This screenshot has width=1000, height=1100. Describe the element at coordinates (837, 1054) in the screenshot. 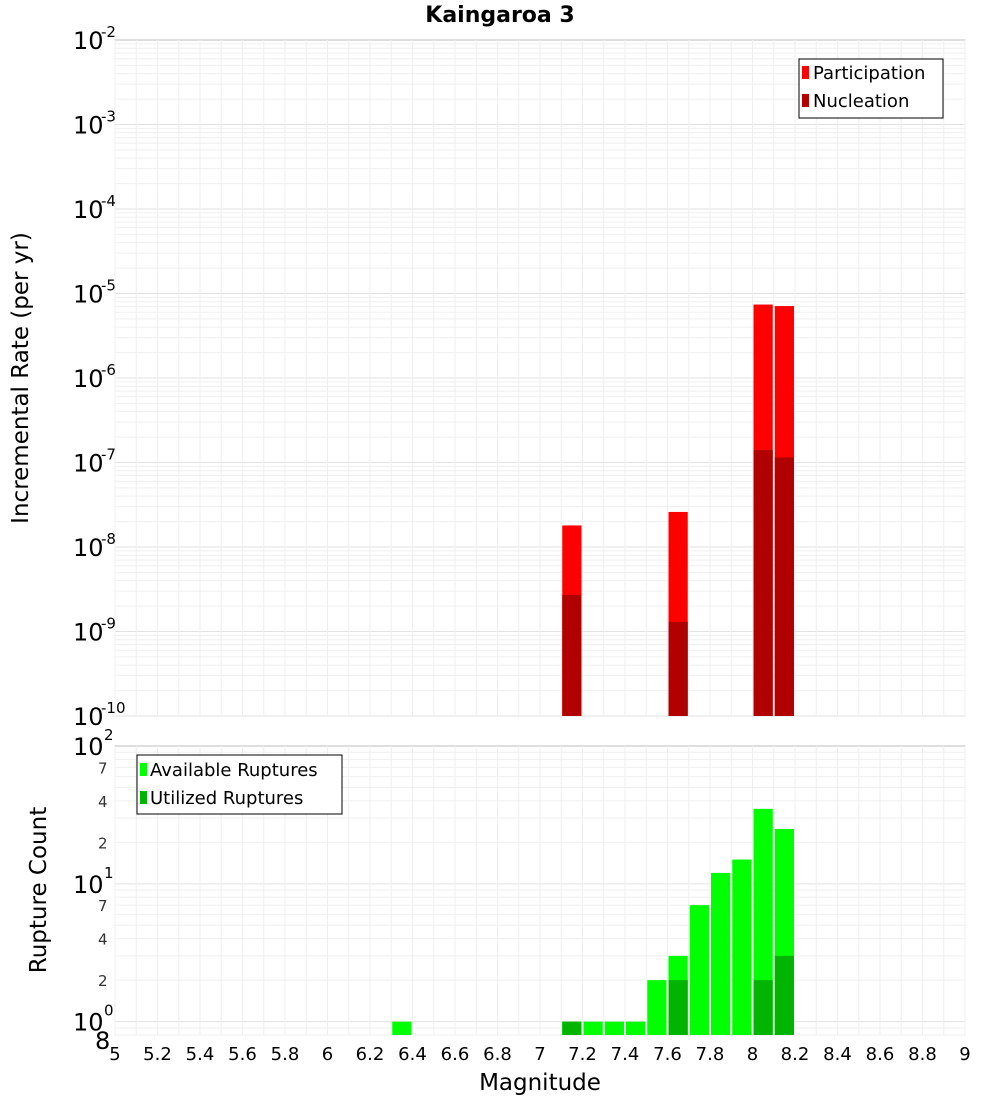

I see `x-tick-label: 8.4` at that location.